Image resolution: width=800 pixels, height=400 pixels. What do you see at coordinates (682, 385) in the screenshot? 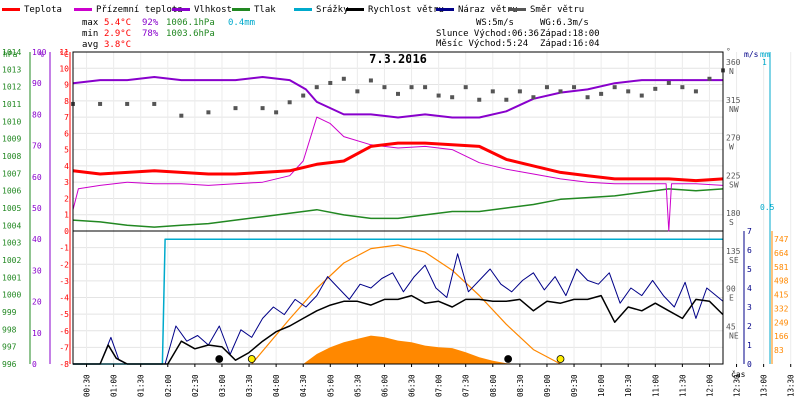
I see `axis-tick-x: 11:30` at bounding box center [682, 385].